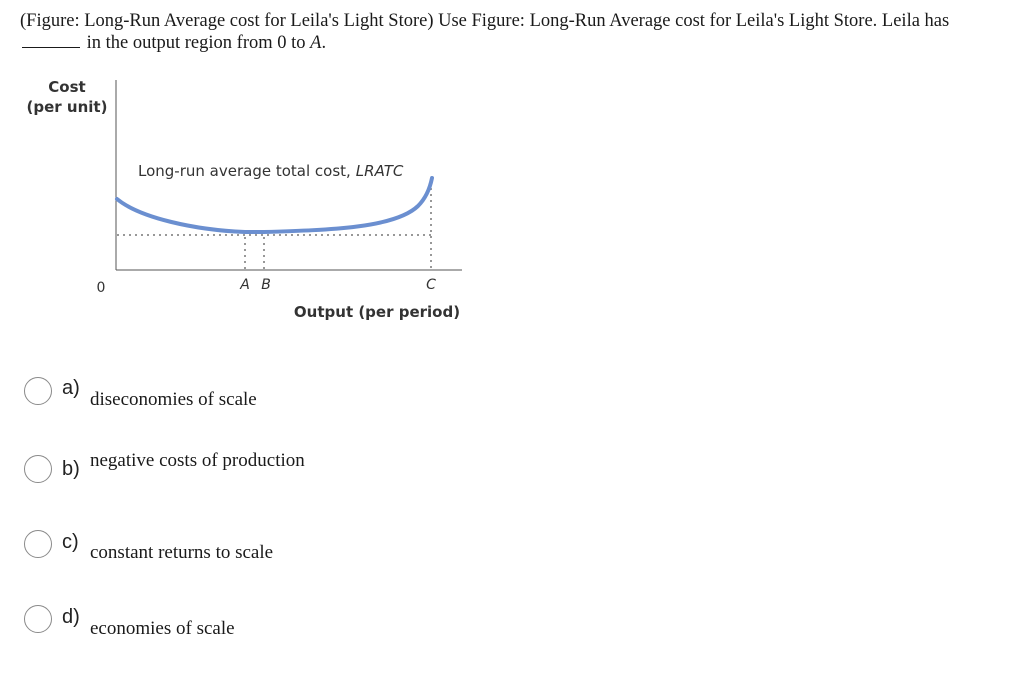  Describe the element at coordinates (377, 312) in the screenshot. I see `x-axis-label: Output (per period)` at that location.